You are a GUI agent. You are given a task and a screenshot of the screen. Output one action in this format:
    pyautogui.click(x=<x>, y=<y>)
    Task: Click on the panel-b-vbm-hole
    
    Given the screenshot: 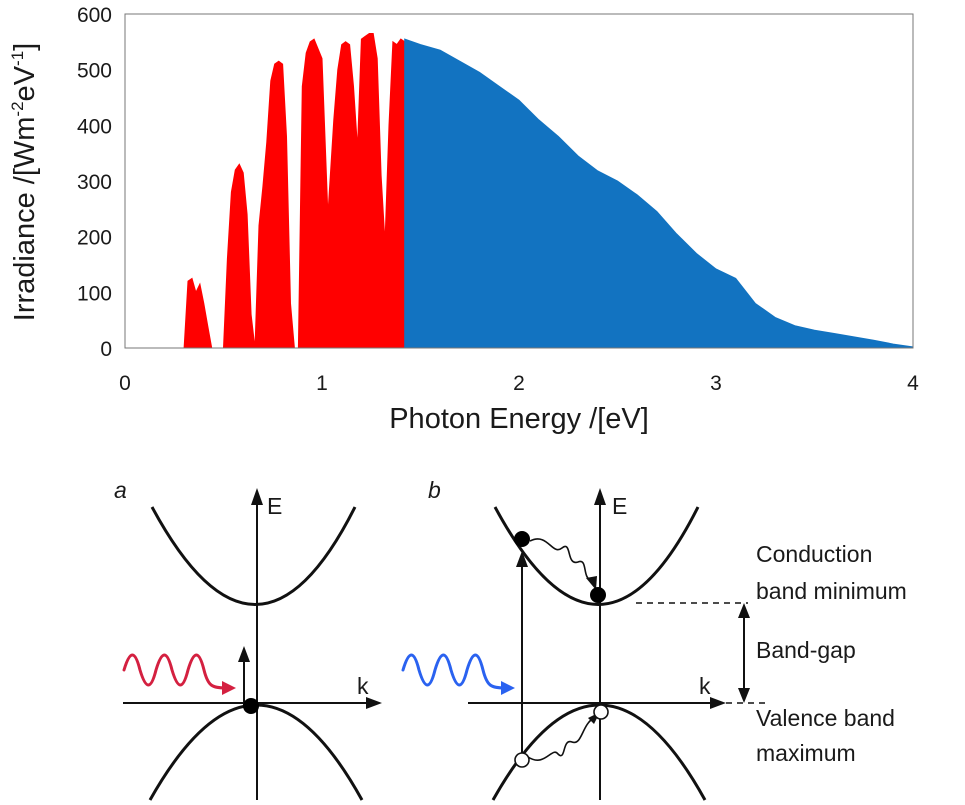 What is the action you would take?
    pyautogui.click(x=601, y=712)
    